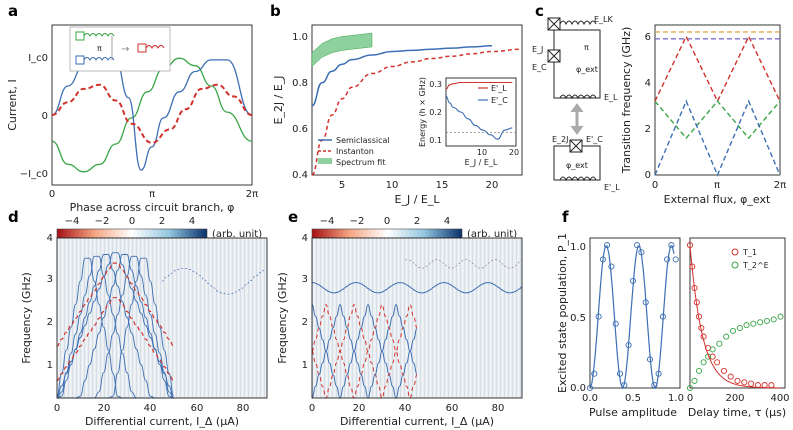 Image resolution: width=793 pixels, height=430 pixels. I want to click on a-ytick-mic0: −I_c0, so click(34, 174).